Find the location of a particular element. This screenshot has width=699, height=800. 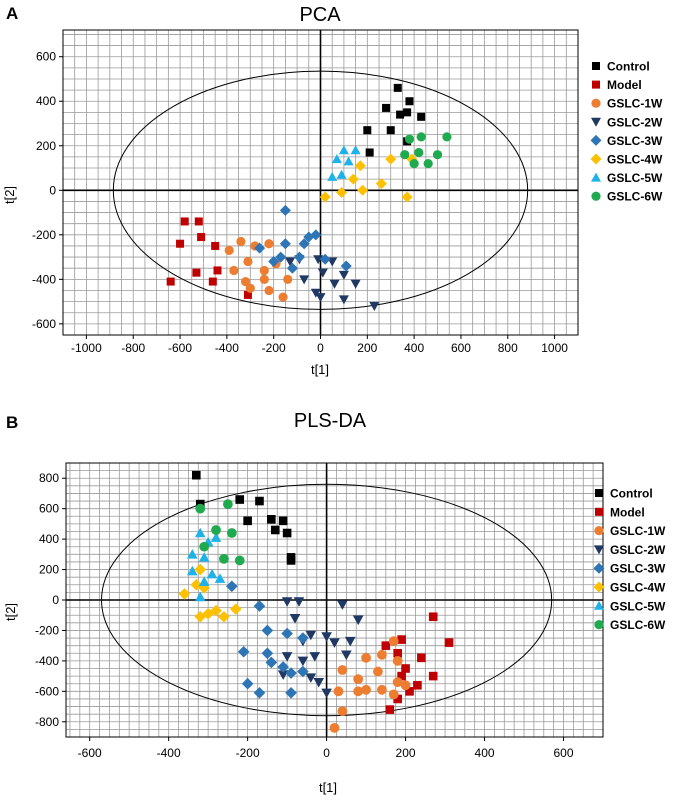

legend-marker-gslc-1w is located at coordinates (596, 103).